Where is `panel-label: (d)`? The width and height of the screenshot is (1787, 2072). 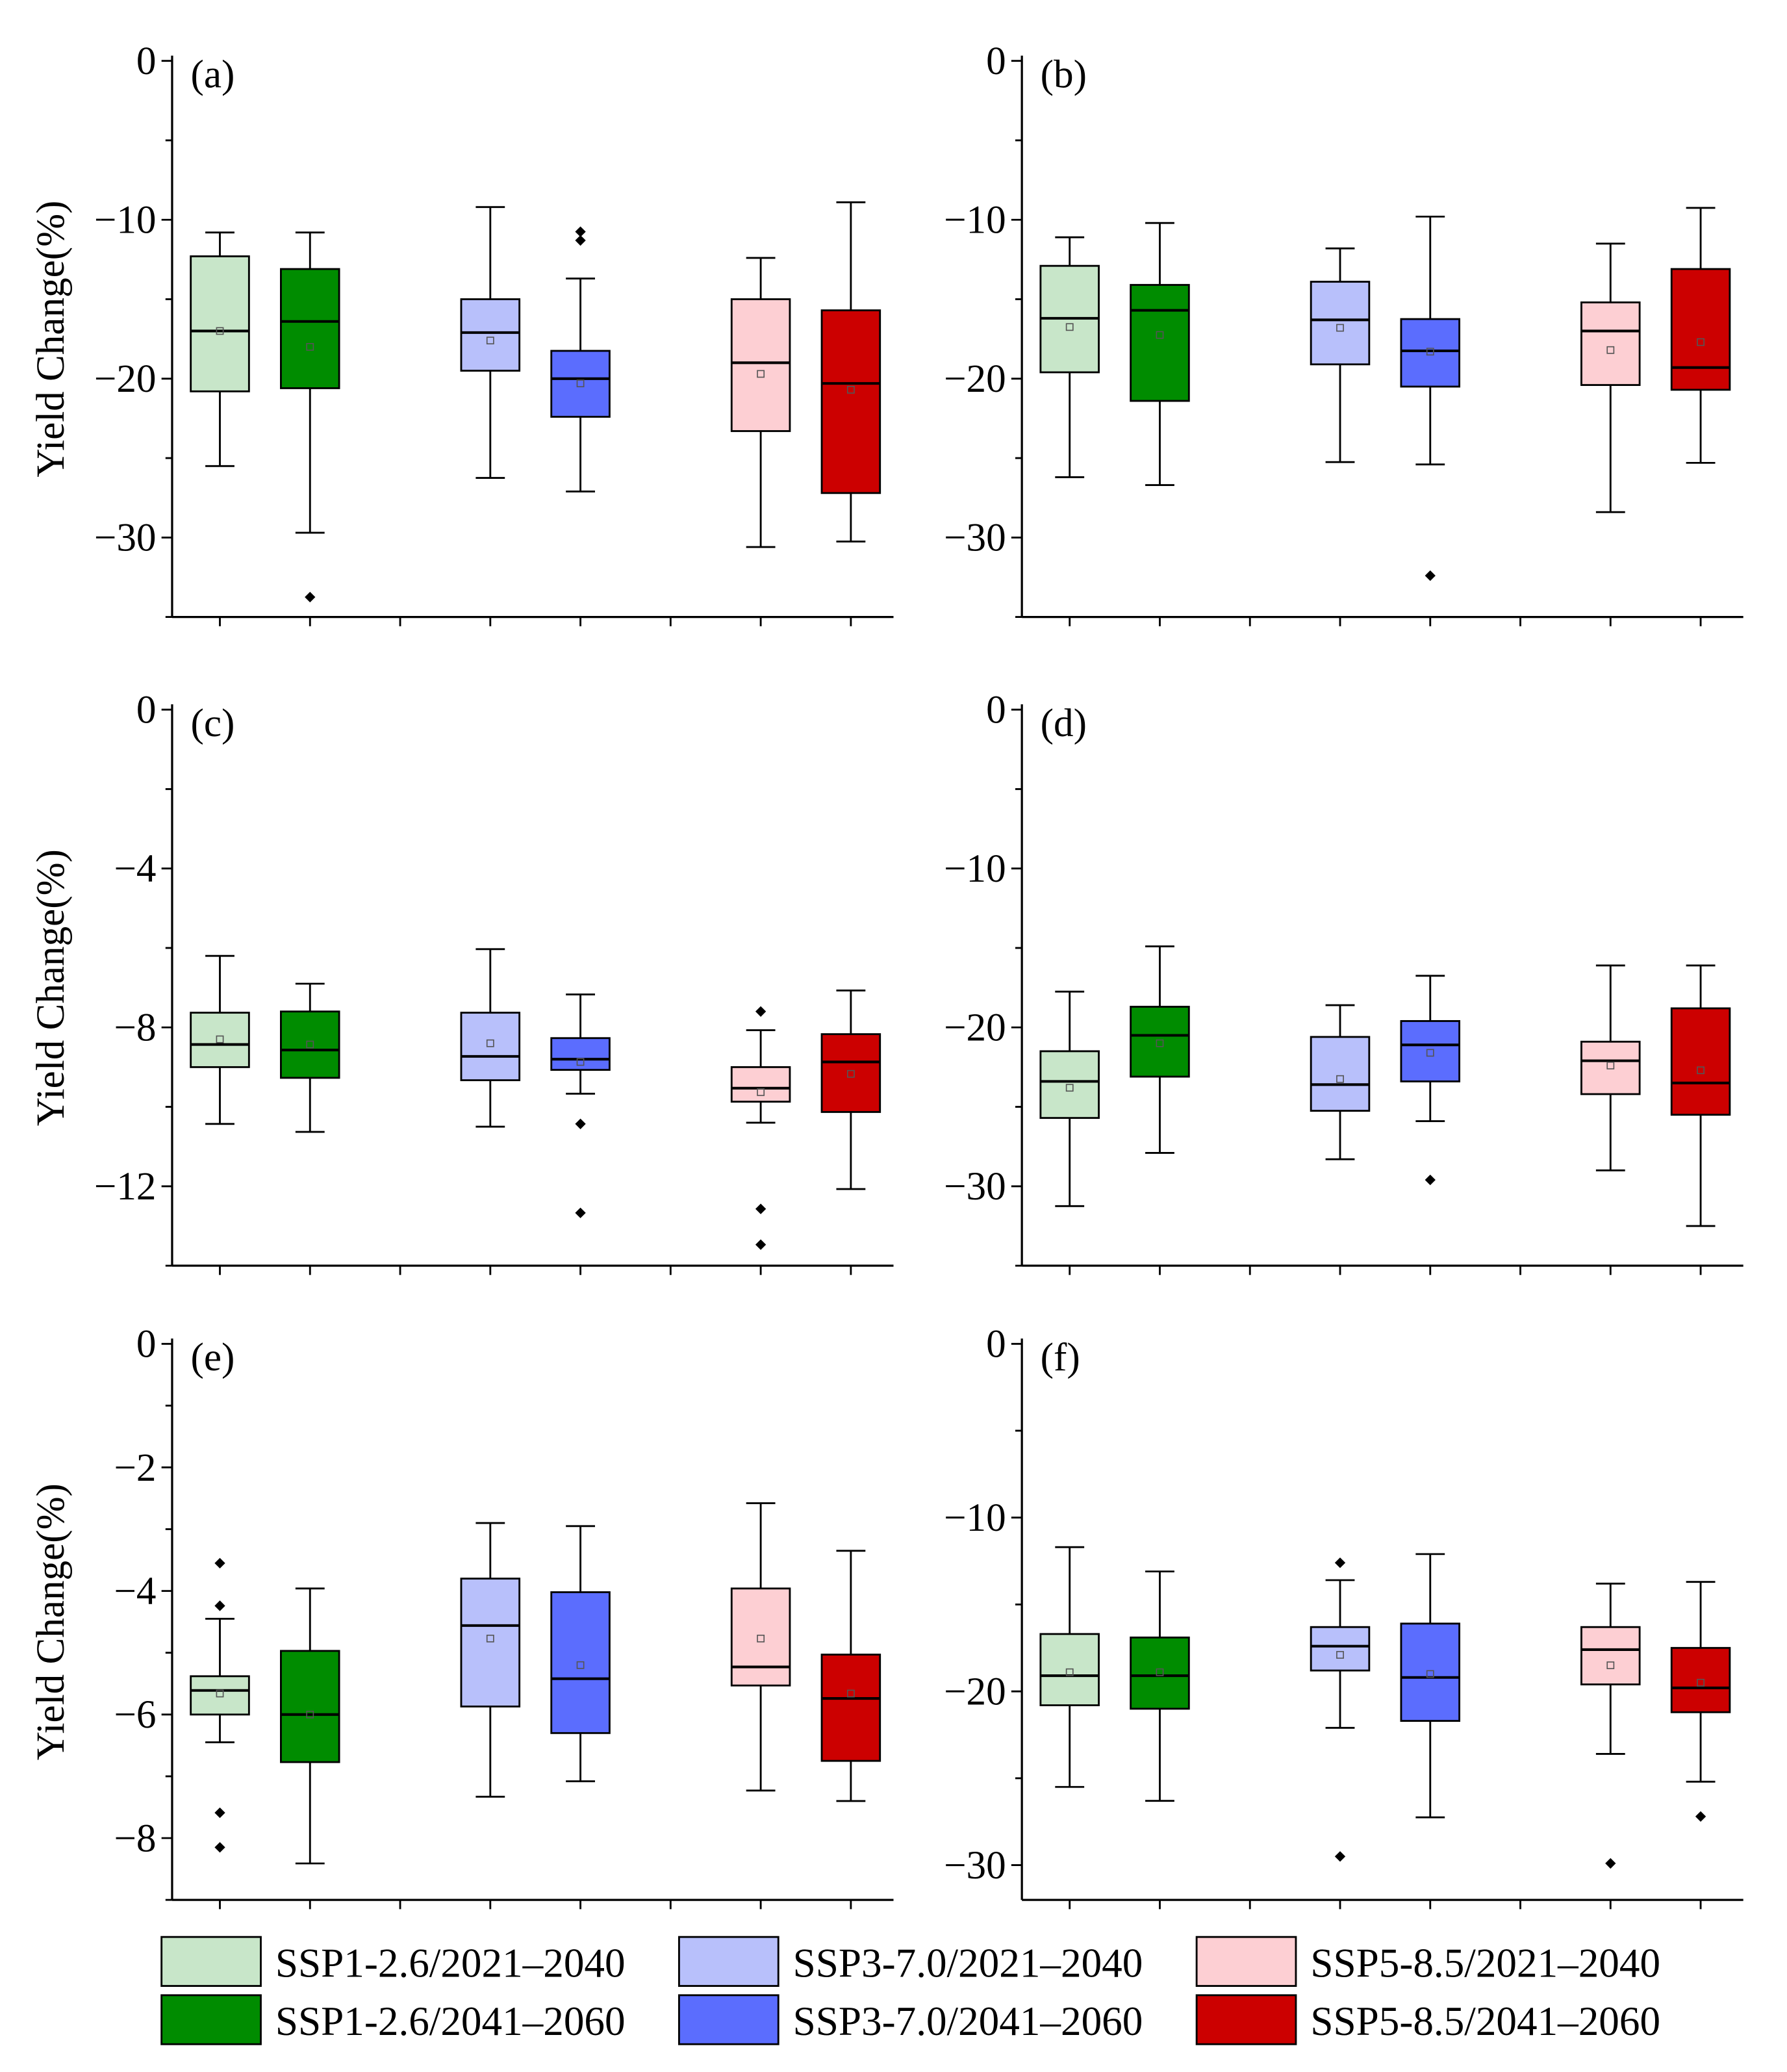
panel-label: (d) is located at coordinates (1064, 723).